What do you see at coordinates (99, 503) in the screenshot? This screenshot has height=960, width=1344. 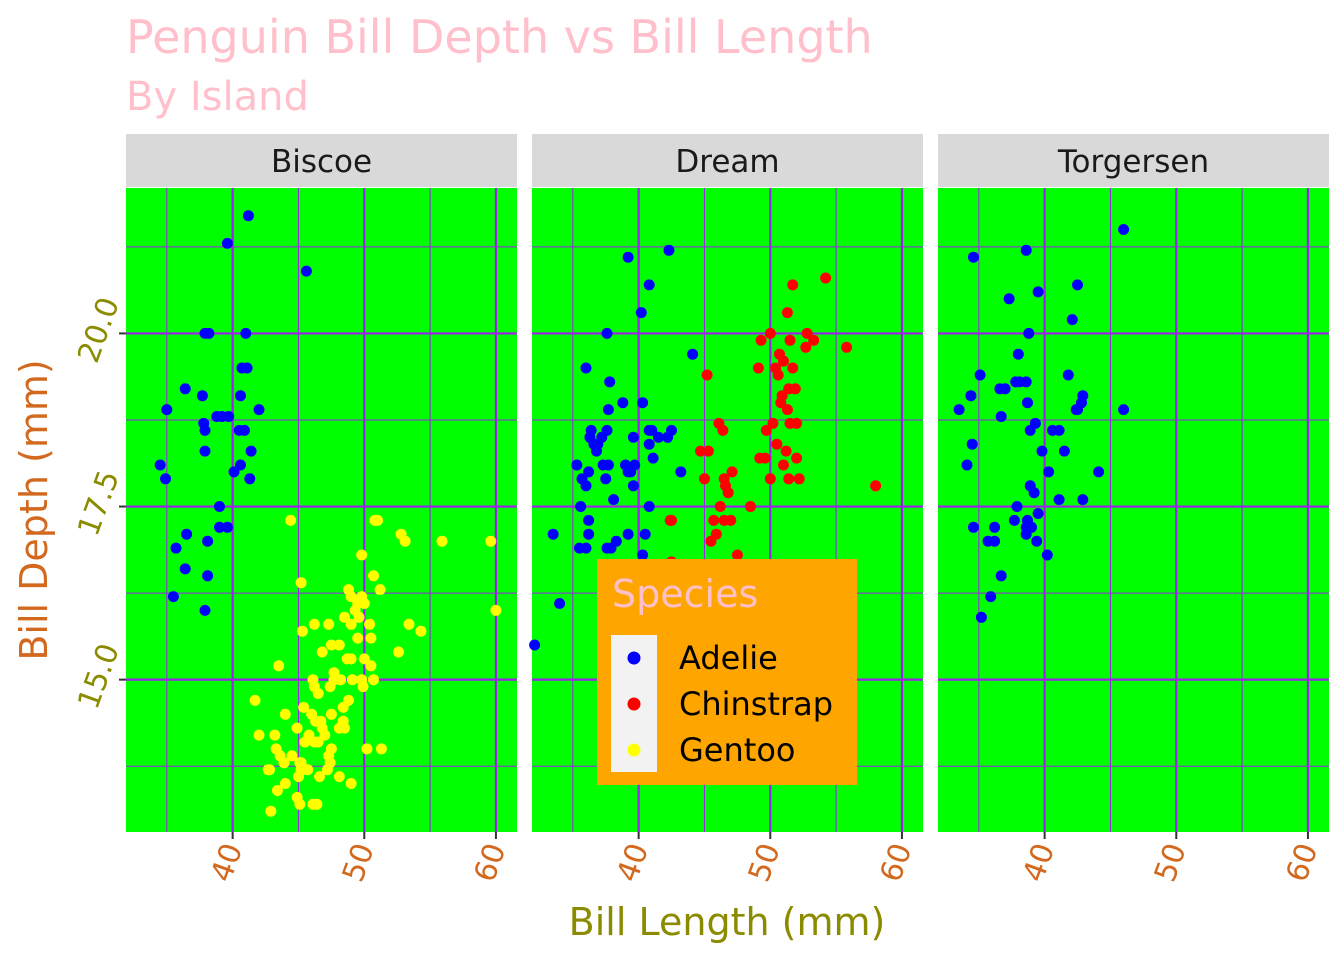 I see `y-tick-label: 17.5` at bounding box center [99, 503].